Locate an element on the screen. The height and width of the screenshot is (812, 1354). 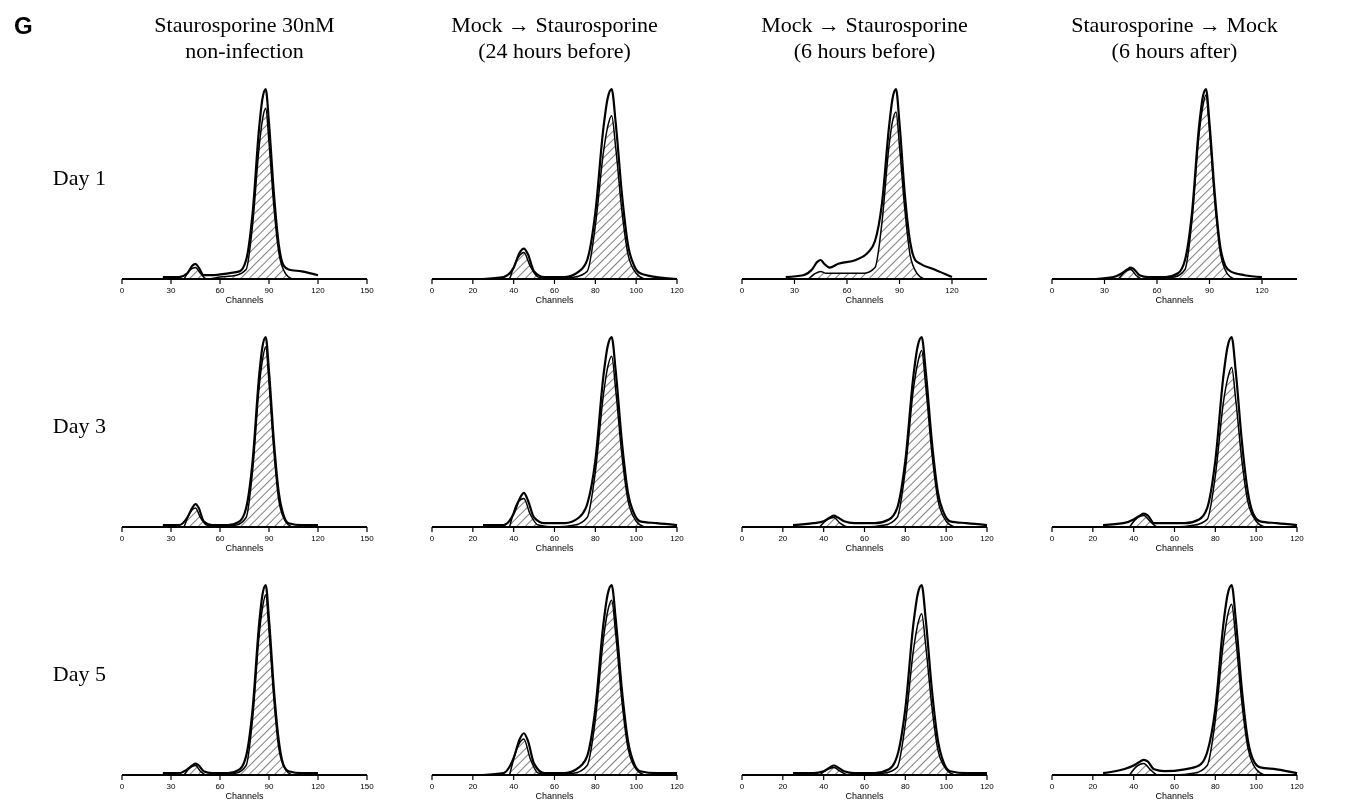
chart-title: Staurosporine 30nM is located at coordinates (244, 24).